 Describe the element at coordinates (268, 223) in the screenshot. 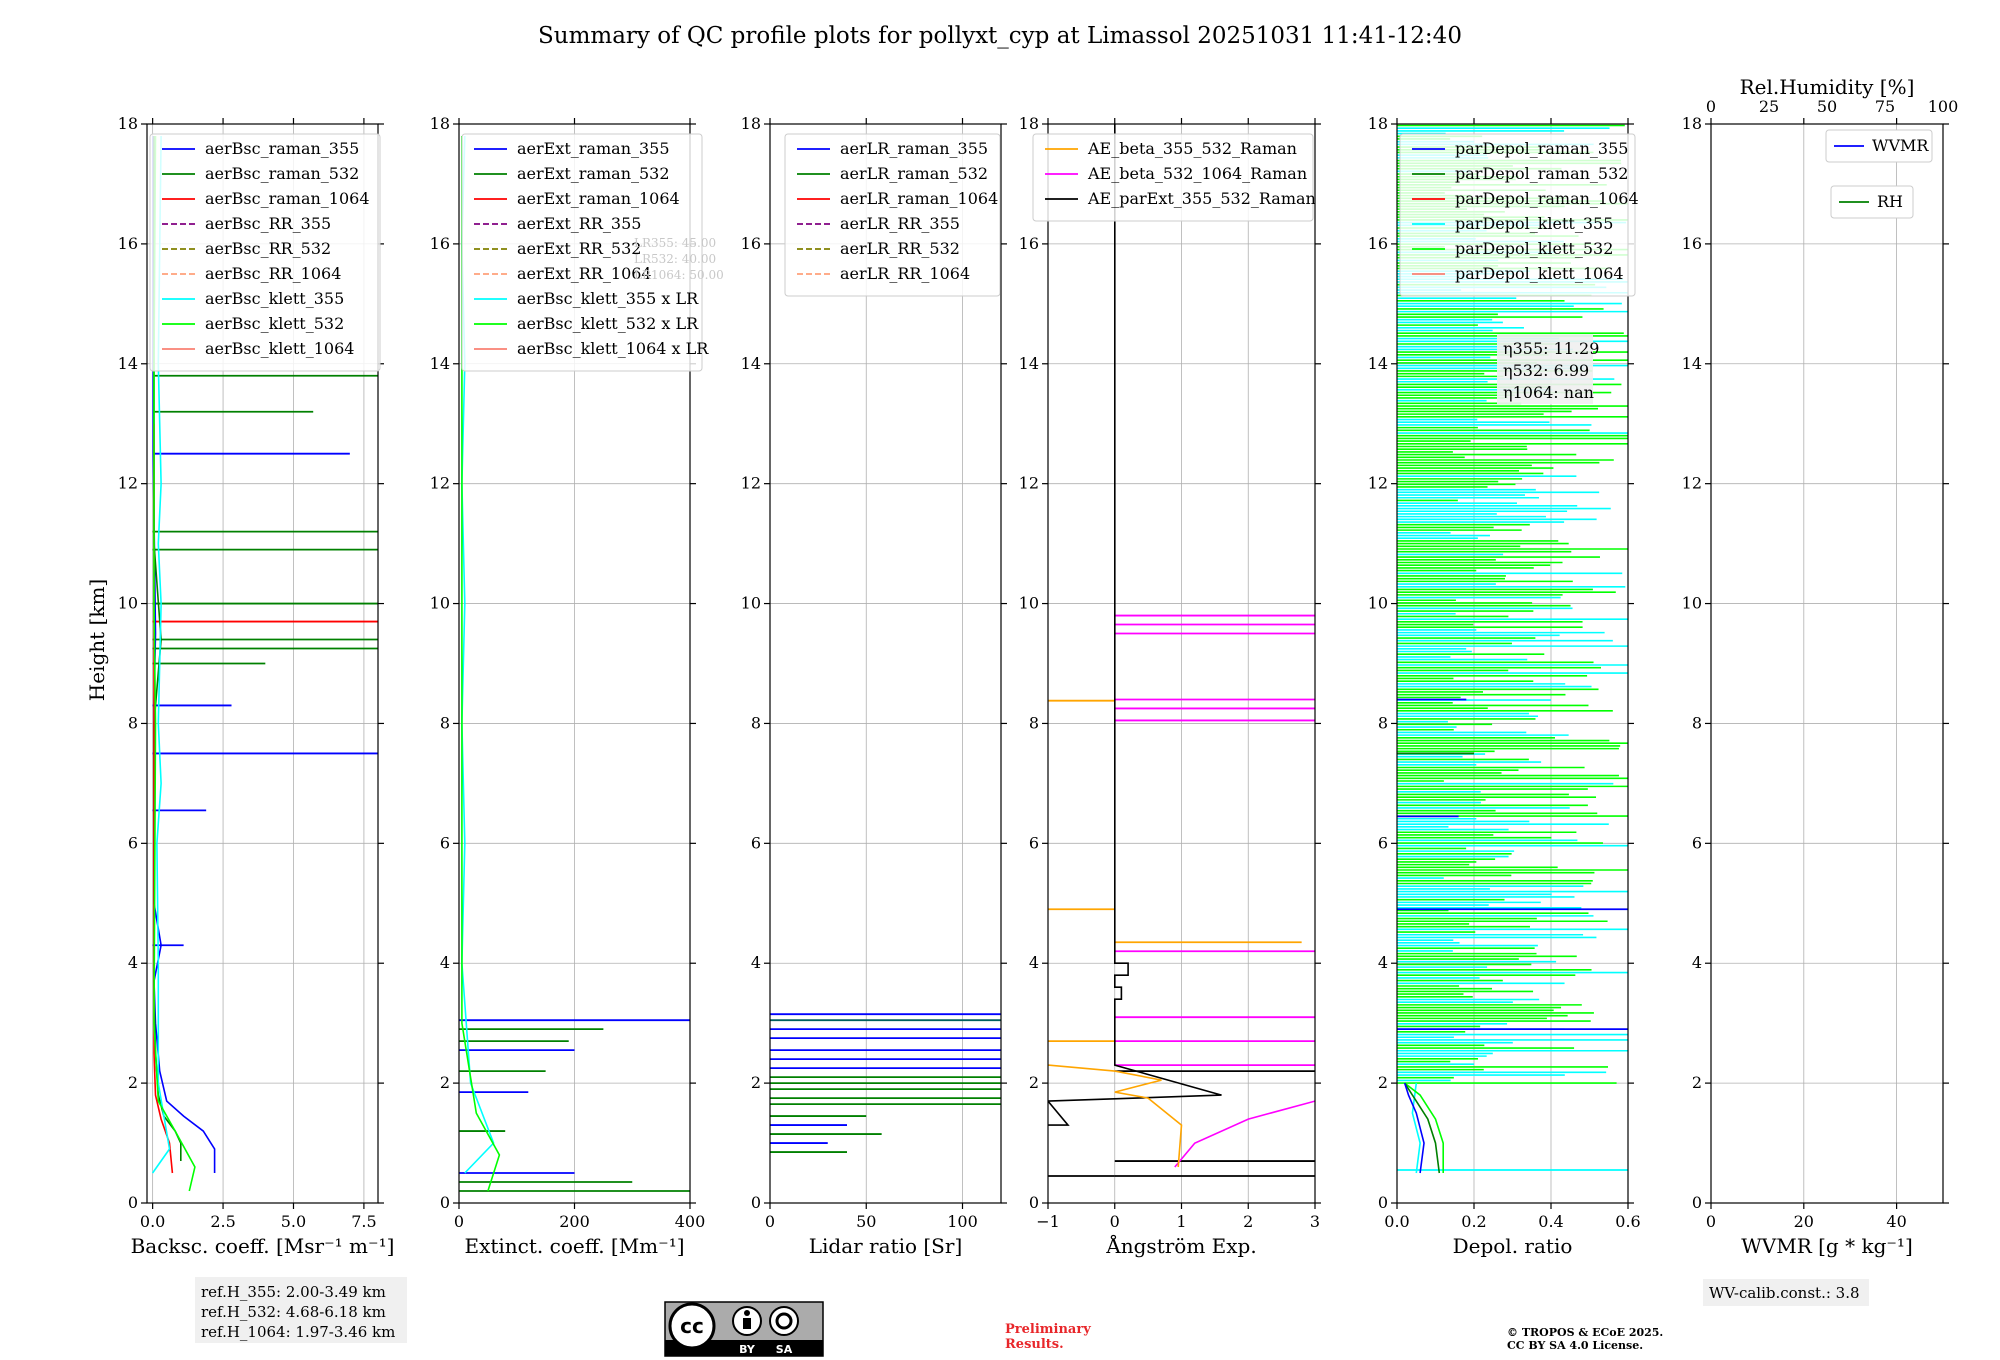

I see `legend-label: aerBsc_RR_355` at that location.